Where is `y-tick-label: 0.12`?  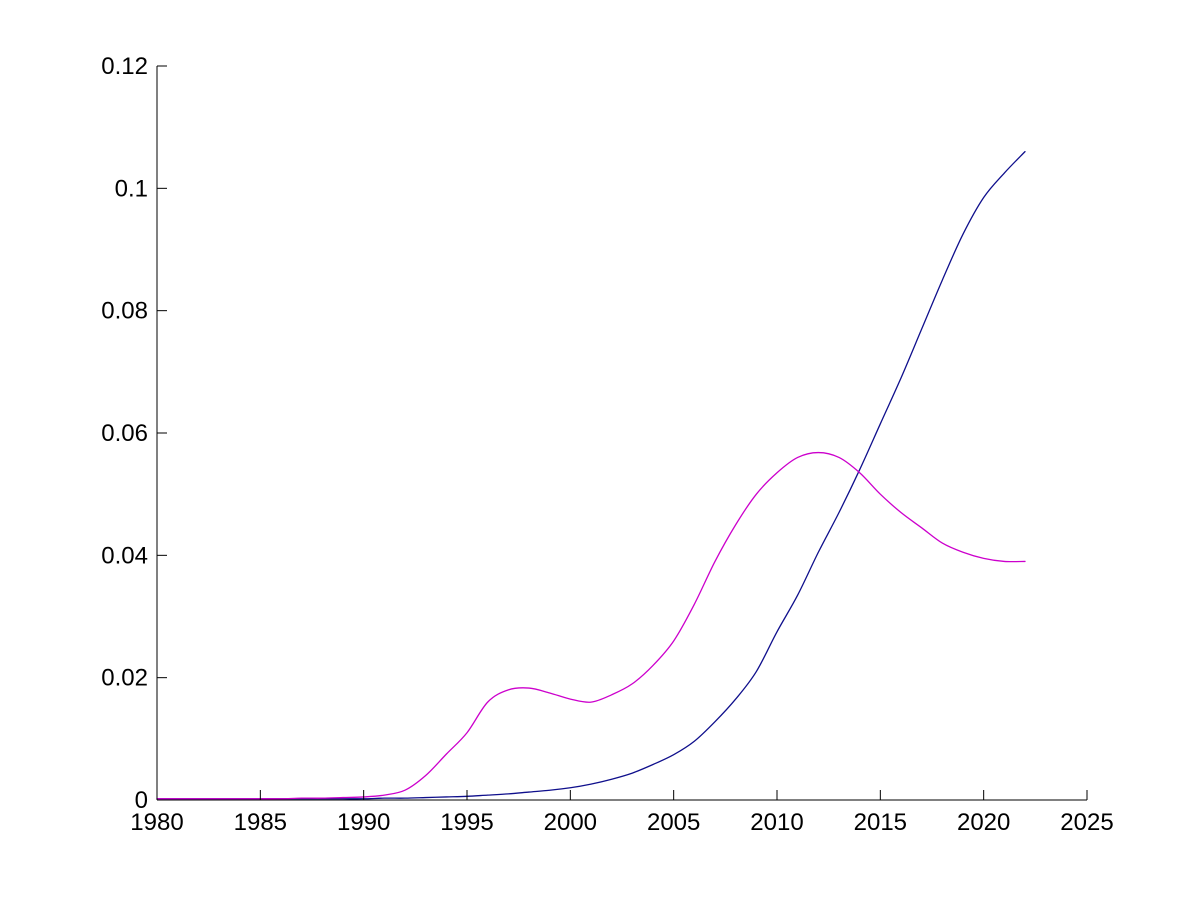 y-tick-label: 0.12 is located at coordinates (124, 66).